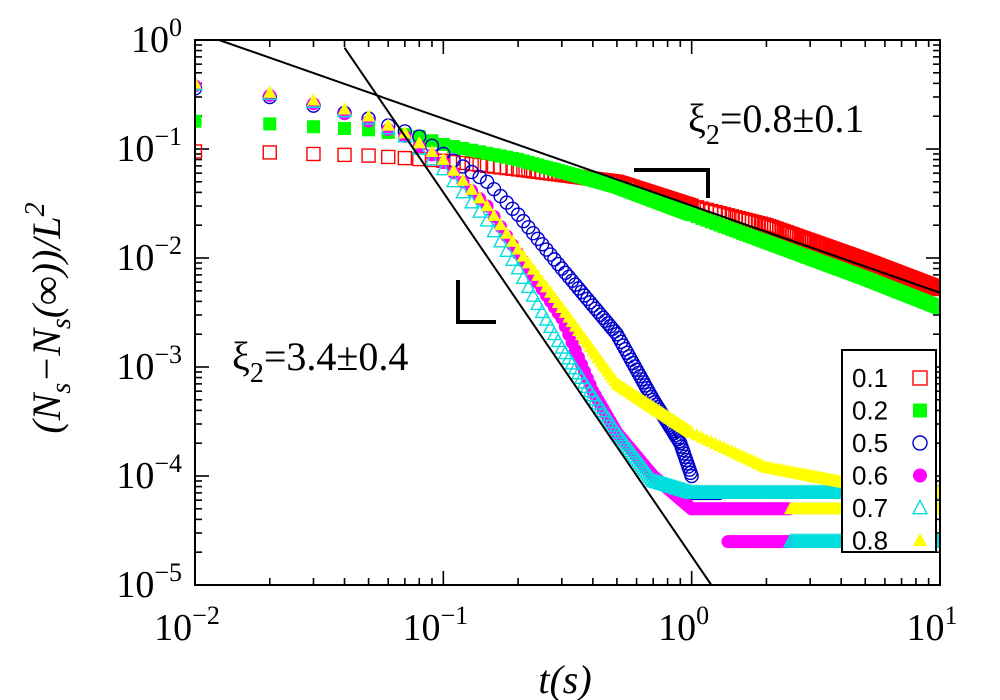 This screenshot has height=700, width=1000. I want to click on legend-label: 0.5, so click(870, 443).